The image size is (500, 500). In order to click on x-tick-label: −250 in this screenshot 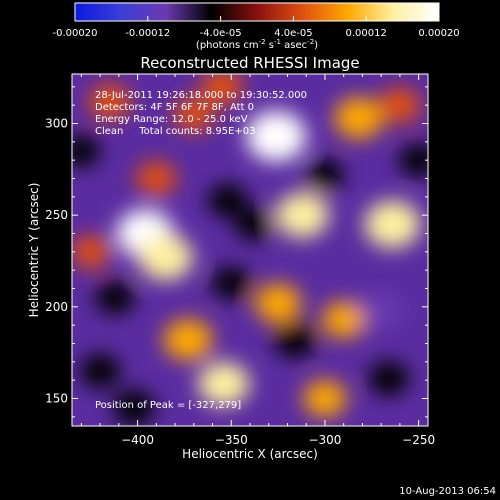, I will do `click(418, 440)`.